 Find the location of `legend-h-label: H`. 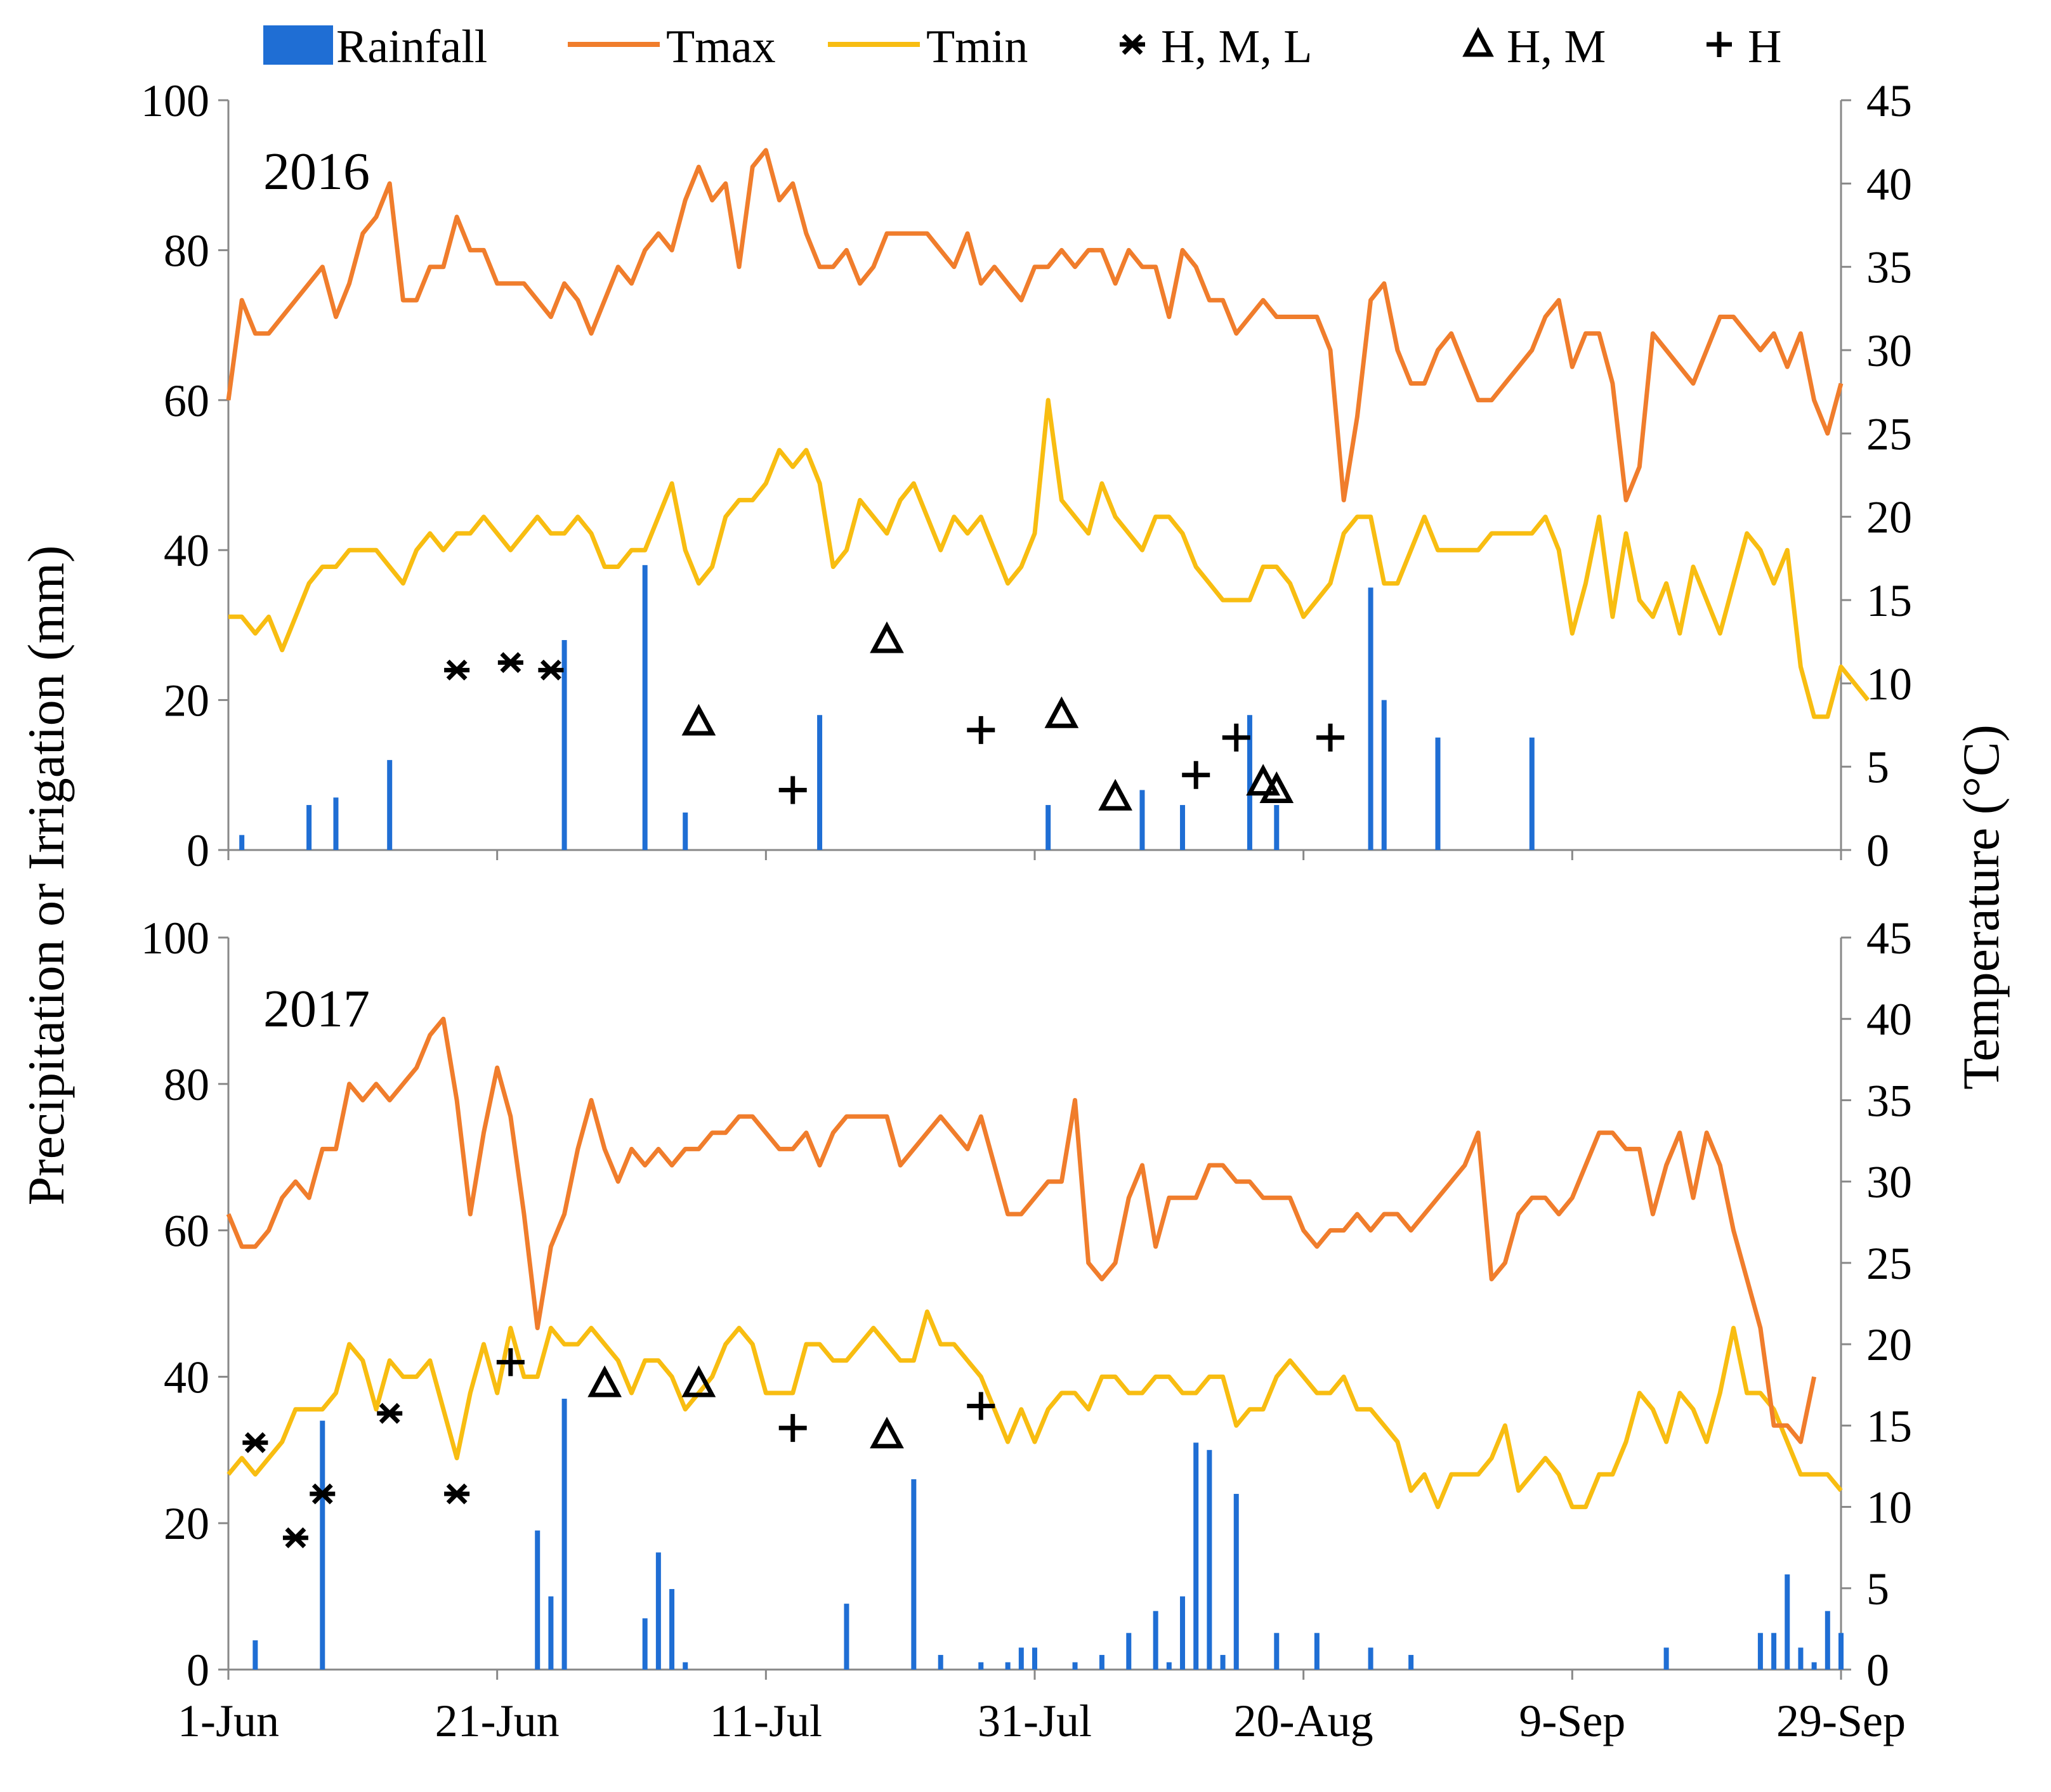

legend-h-label: H is located at coordinates (1764, 47).